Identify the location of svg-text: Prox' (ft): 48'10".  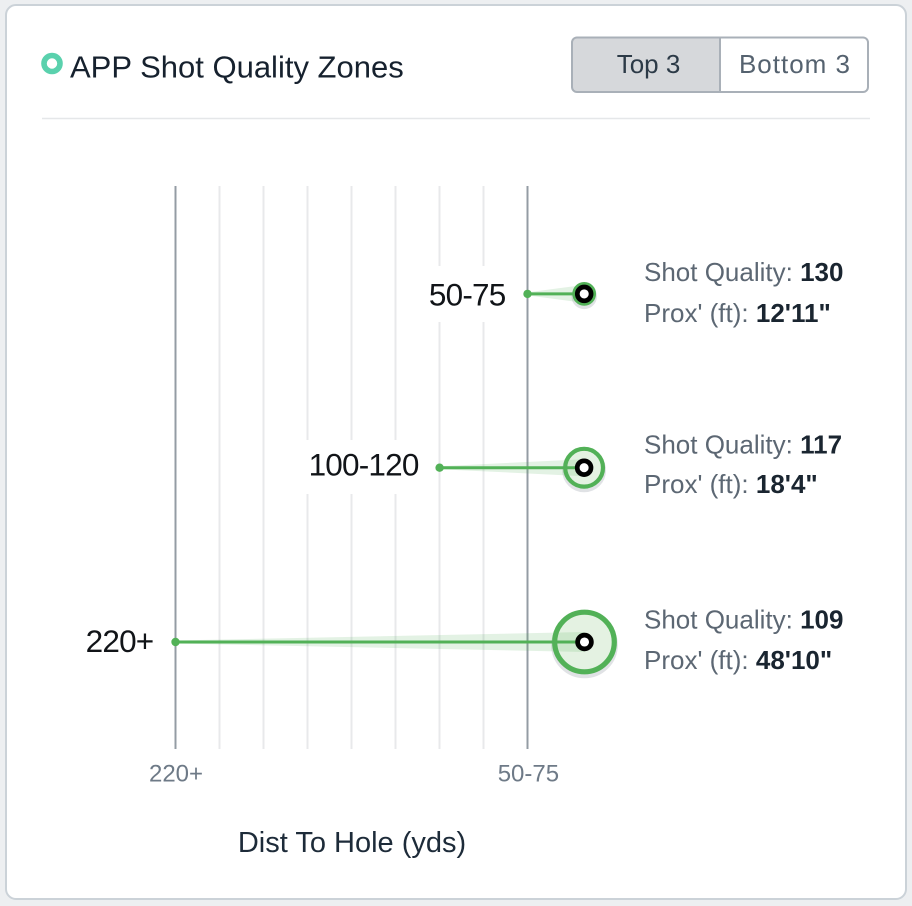
(738, 660).